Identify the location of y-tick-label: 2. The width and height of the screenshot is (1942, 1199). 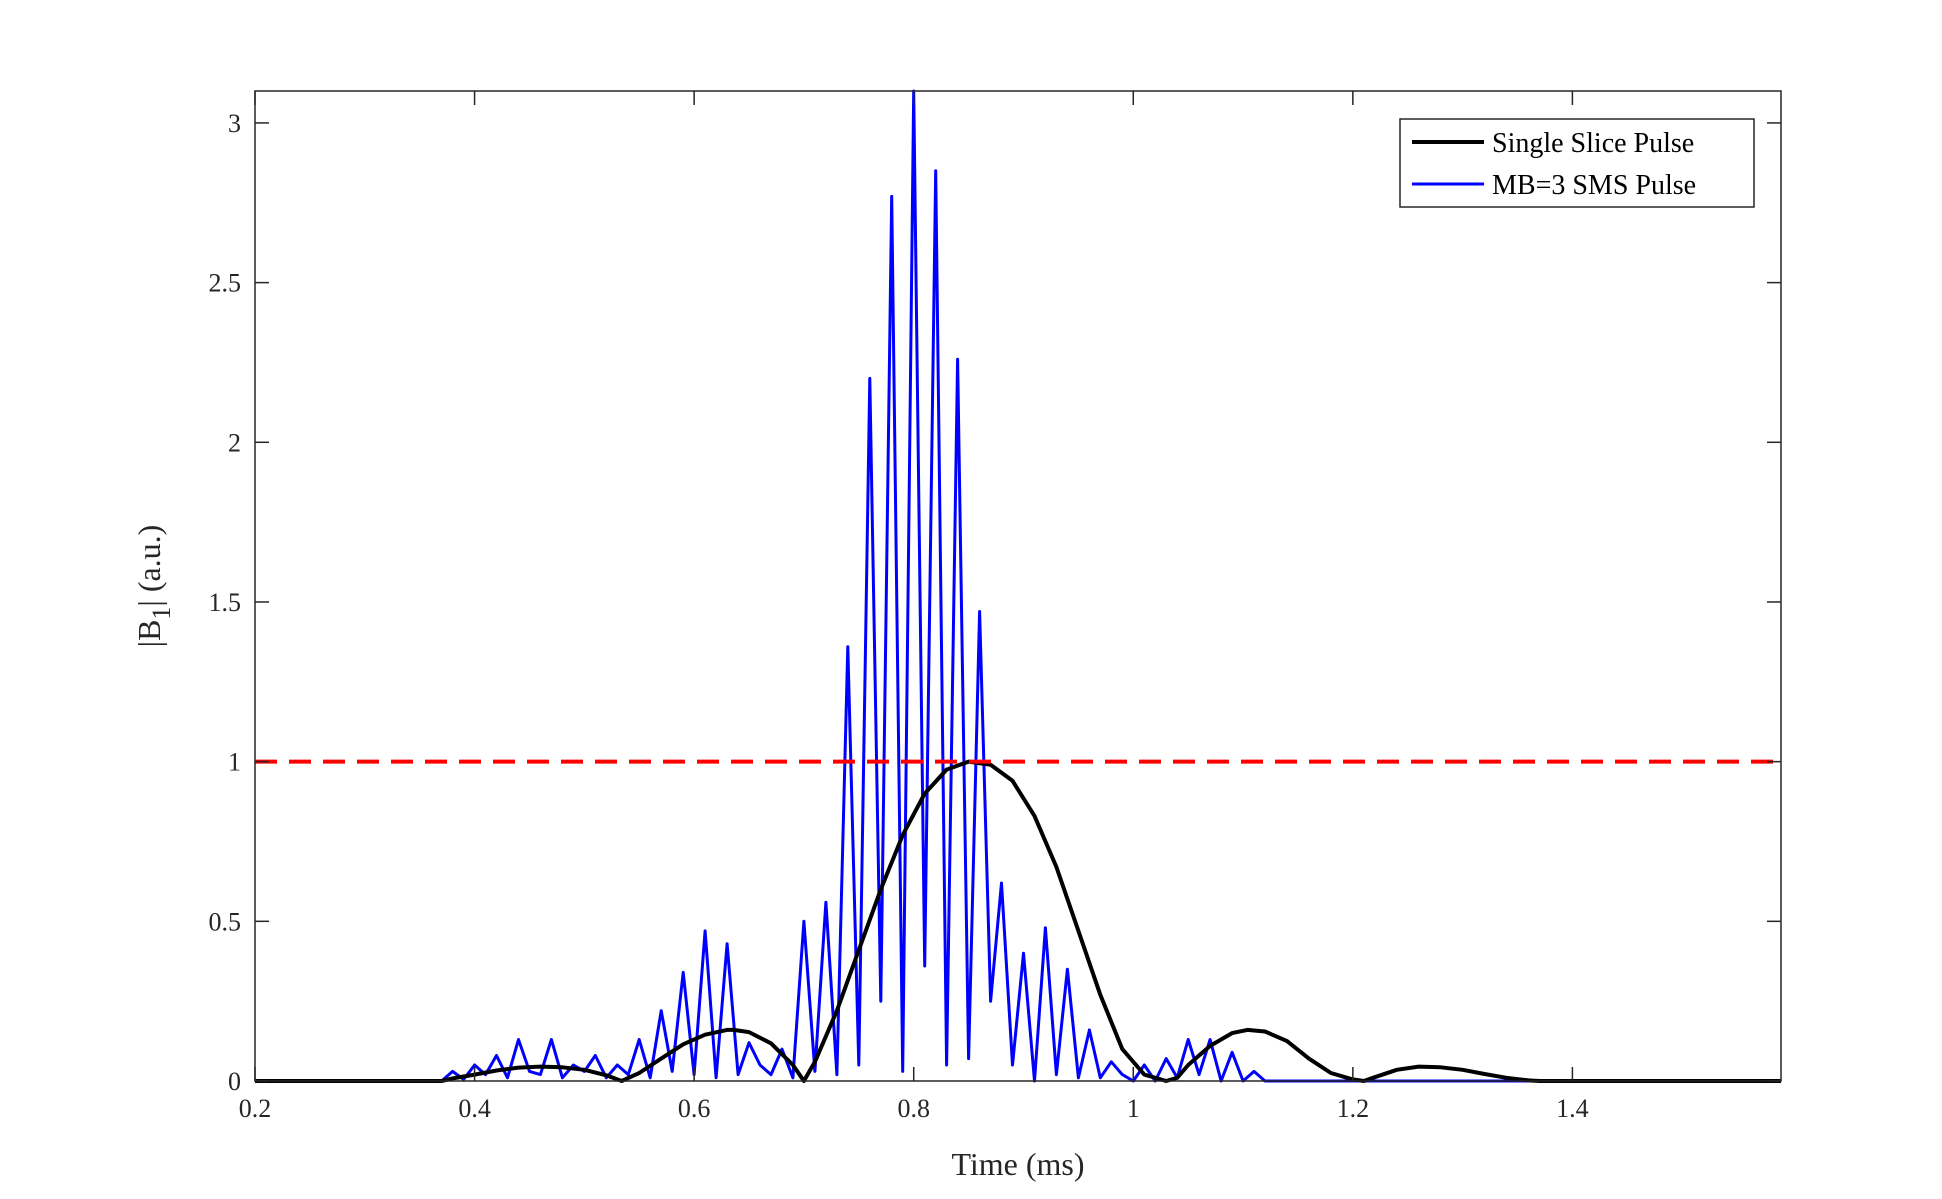
(234, 442).